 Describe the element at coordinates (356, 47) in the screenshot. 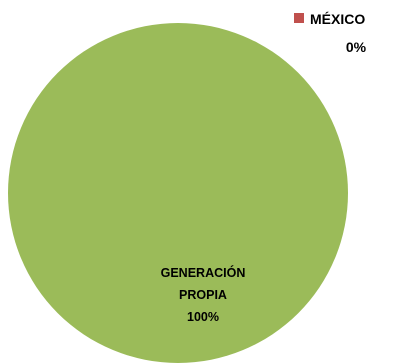

I see `slice-label-mexico-percent: 0%` at that location.